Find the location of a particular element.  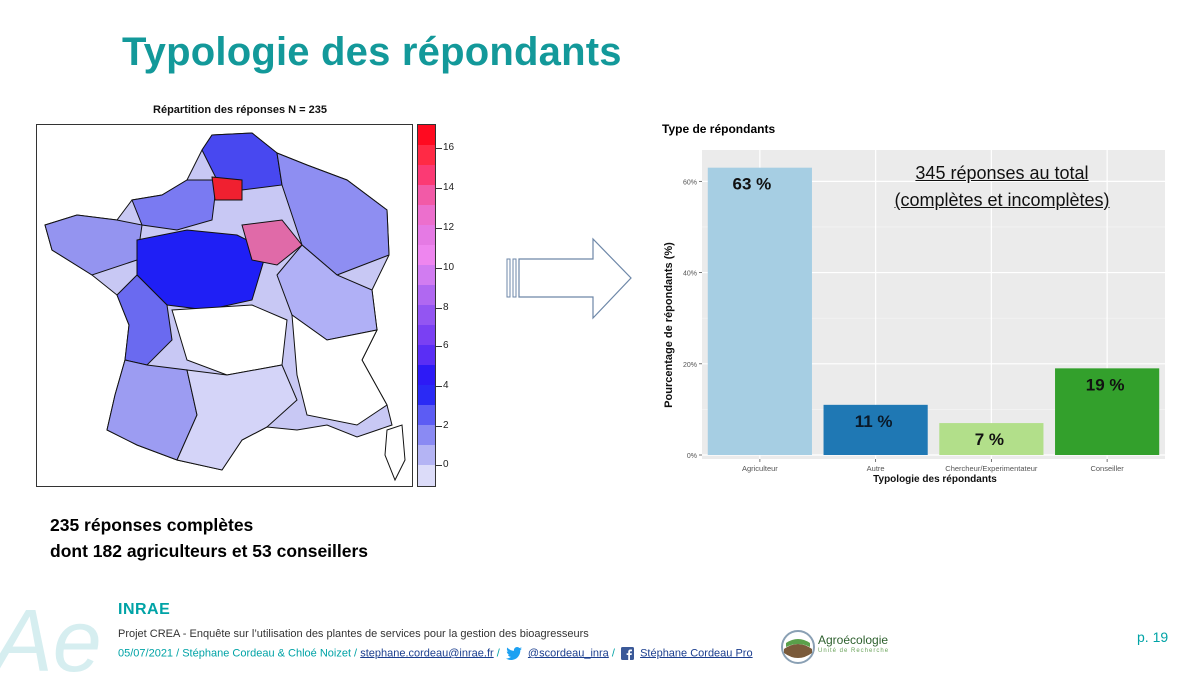

colorbar-tick: 12 is located at coordinates (449, 227).